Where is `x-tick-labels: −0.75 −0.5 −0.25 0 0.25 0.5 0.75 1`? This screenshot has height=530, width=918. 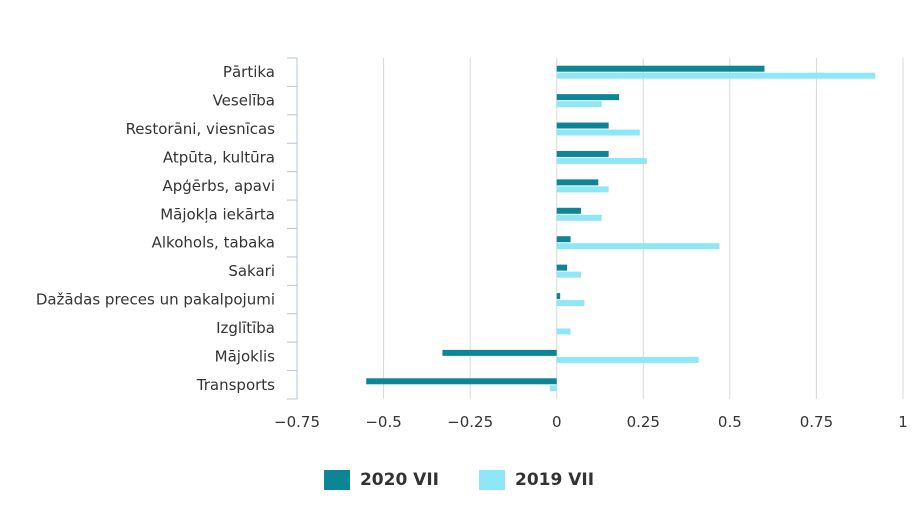 x-tick-labels: −0.75 −0.5 −0.25 0 0.25 0.5 0.75 1 is located at coordinates (591, 422).